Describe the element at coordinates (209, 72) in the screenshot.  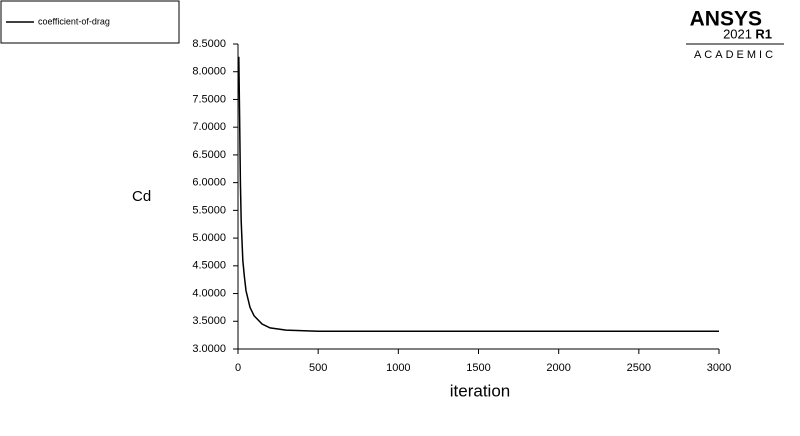
I see `y-tick-label: 8.0000` at that location.